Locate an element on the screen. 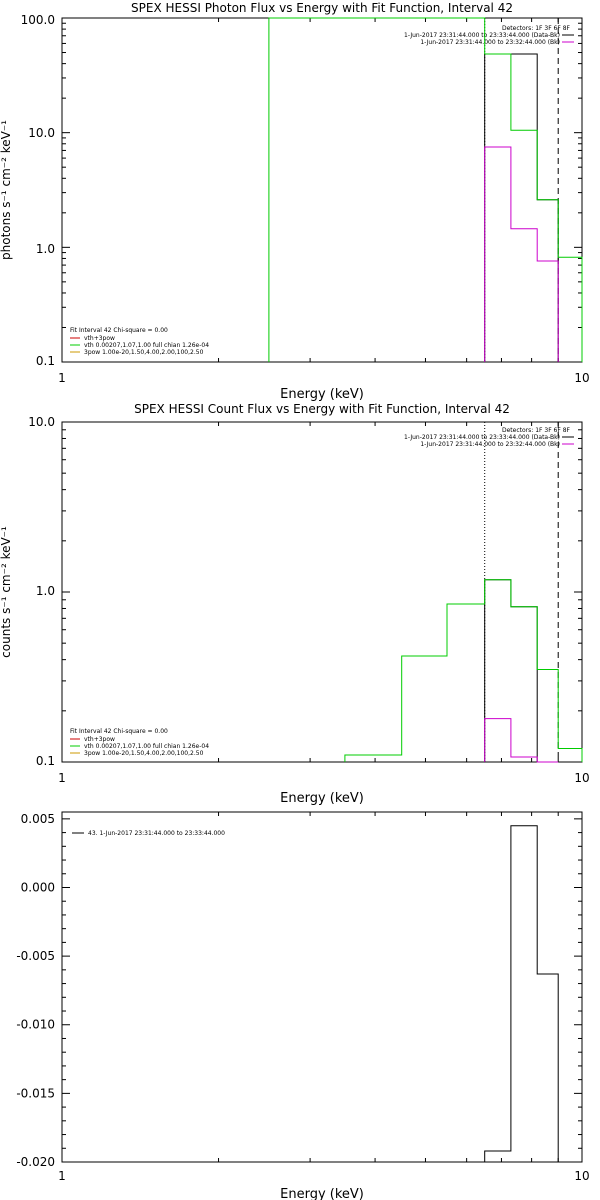 The width and height of the screenshot is (600, 1200). y-tick-label: 0.005 is located at coordinates (38, 819).